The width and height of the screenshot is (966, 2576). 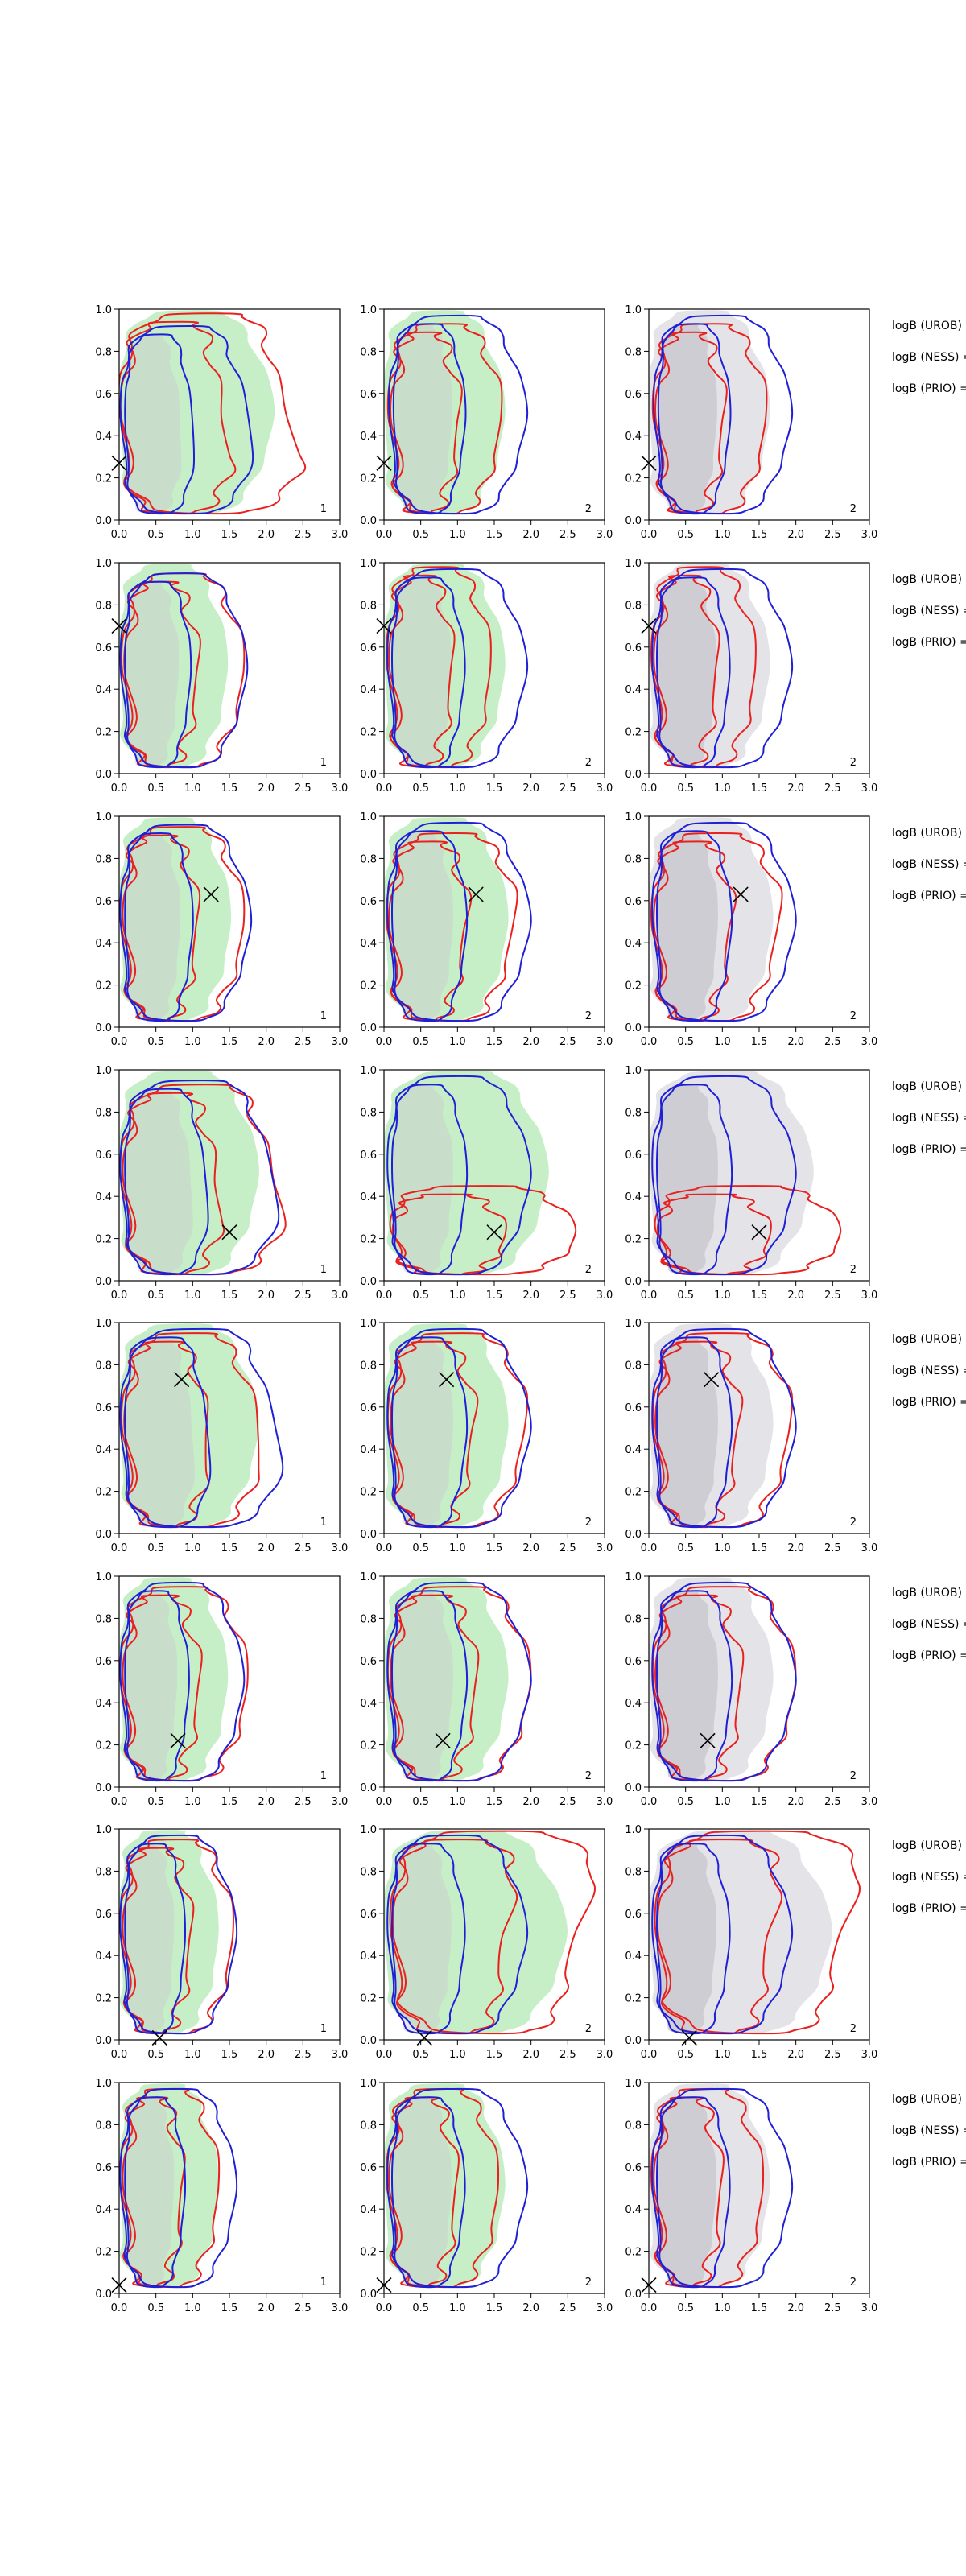 I want to click on panel-r5-c1: 0.0 0.5 1.0 1.5 2.0 2.5 3.0 0.0 0.2 0.4 0.6 0.8 1.0 1, so click(x=221, y=1436).